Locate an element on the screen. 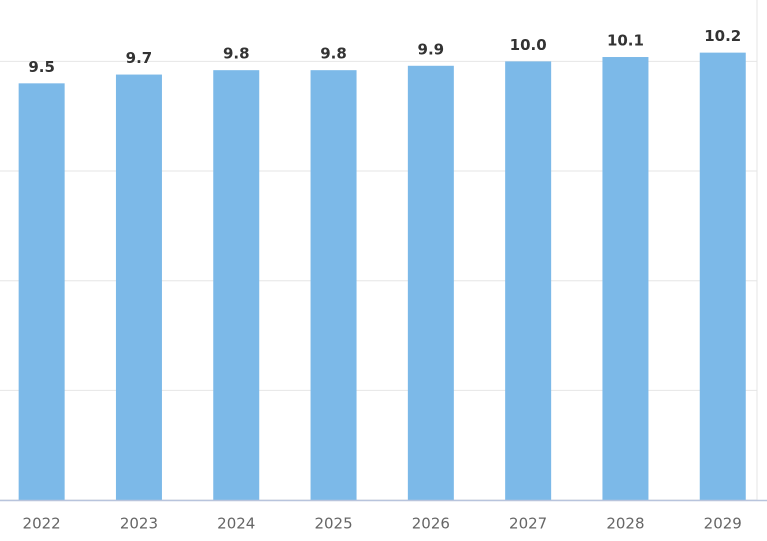  x-tick-label: 2025 is located at coordinates (333, 524).